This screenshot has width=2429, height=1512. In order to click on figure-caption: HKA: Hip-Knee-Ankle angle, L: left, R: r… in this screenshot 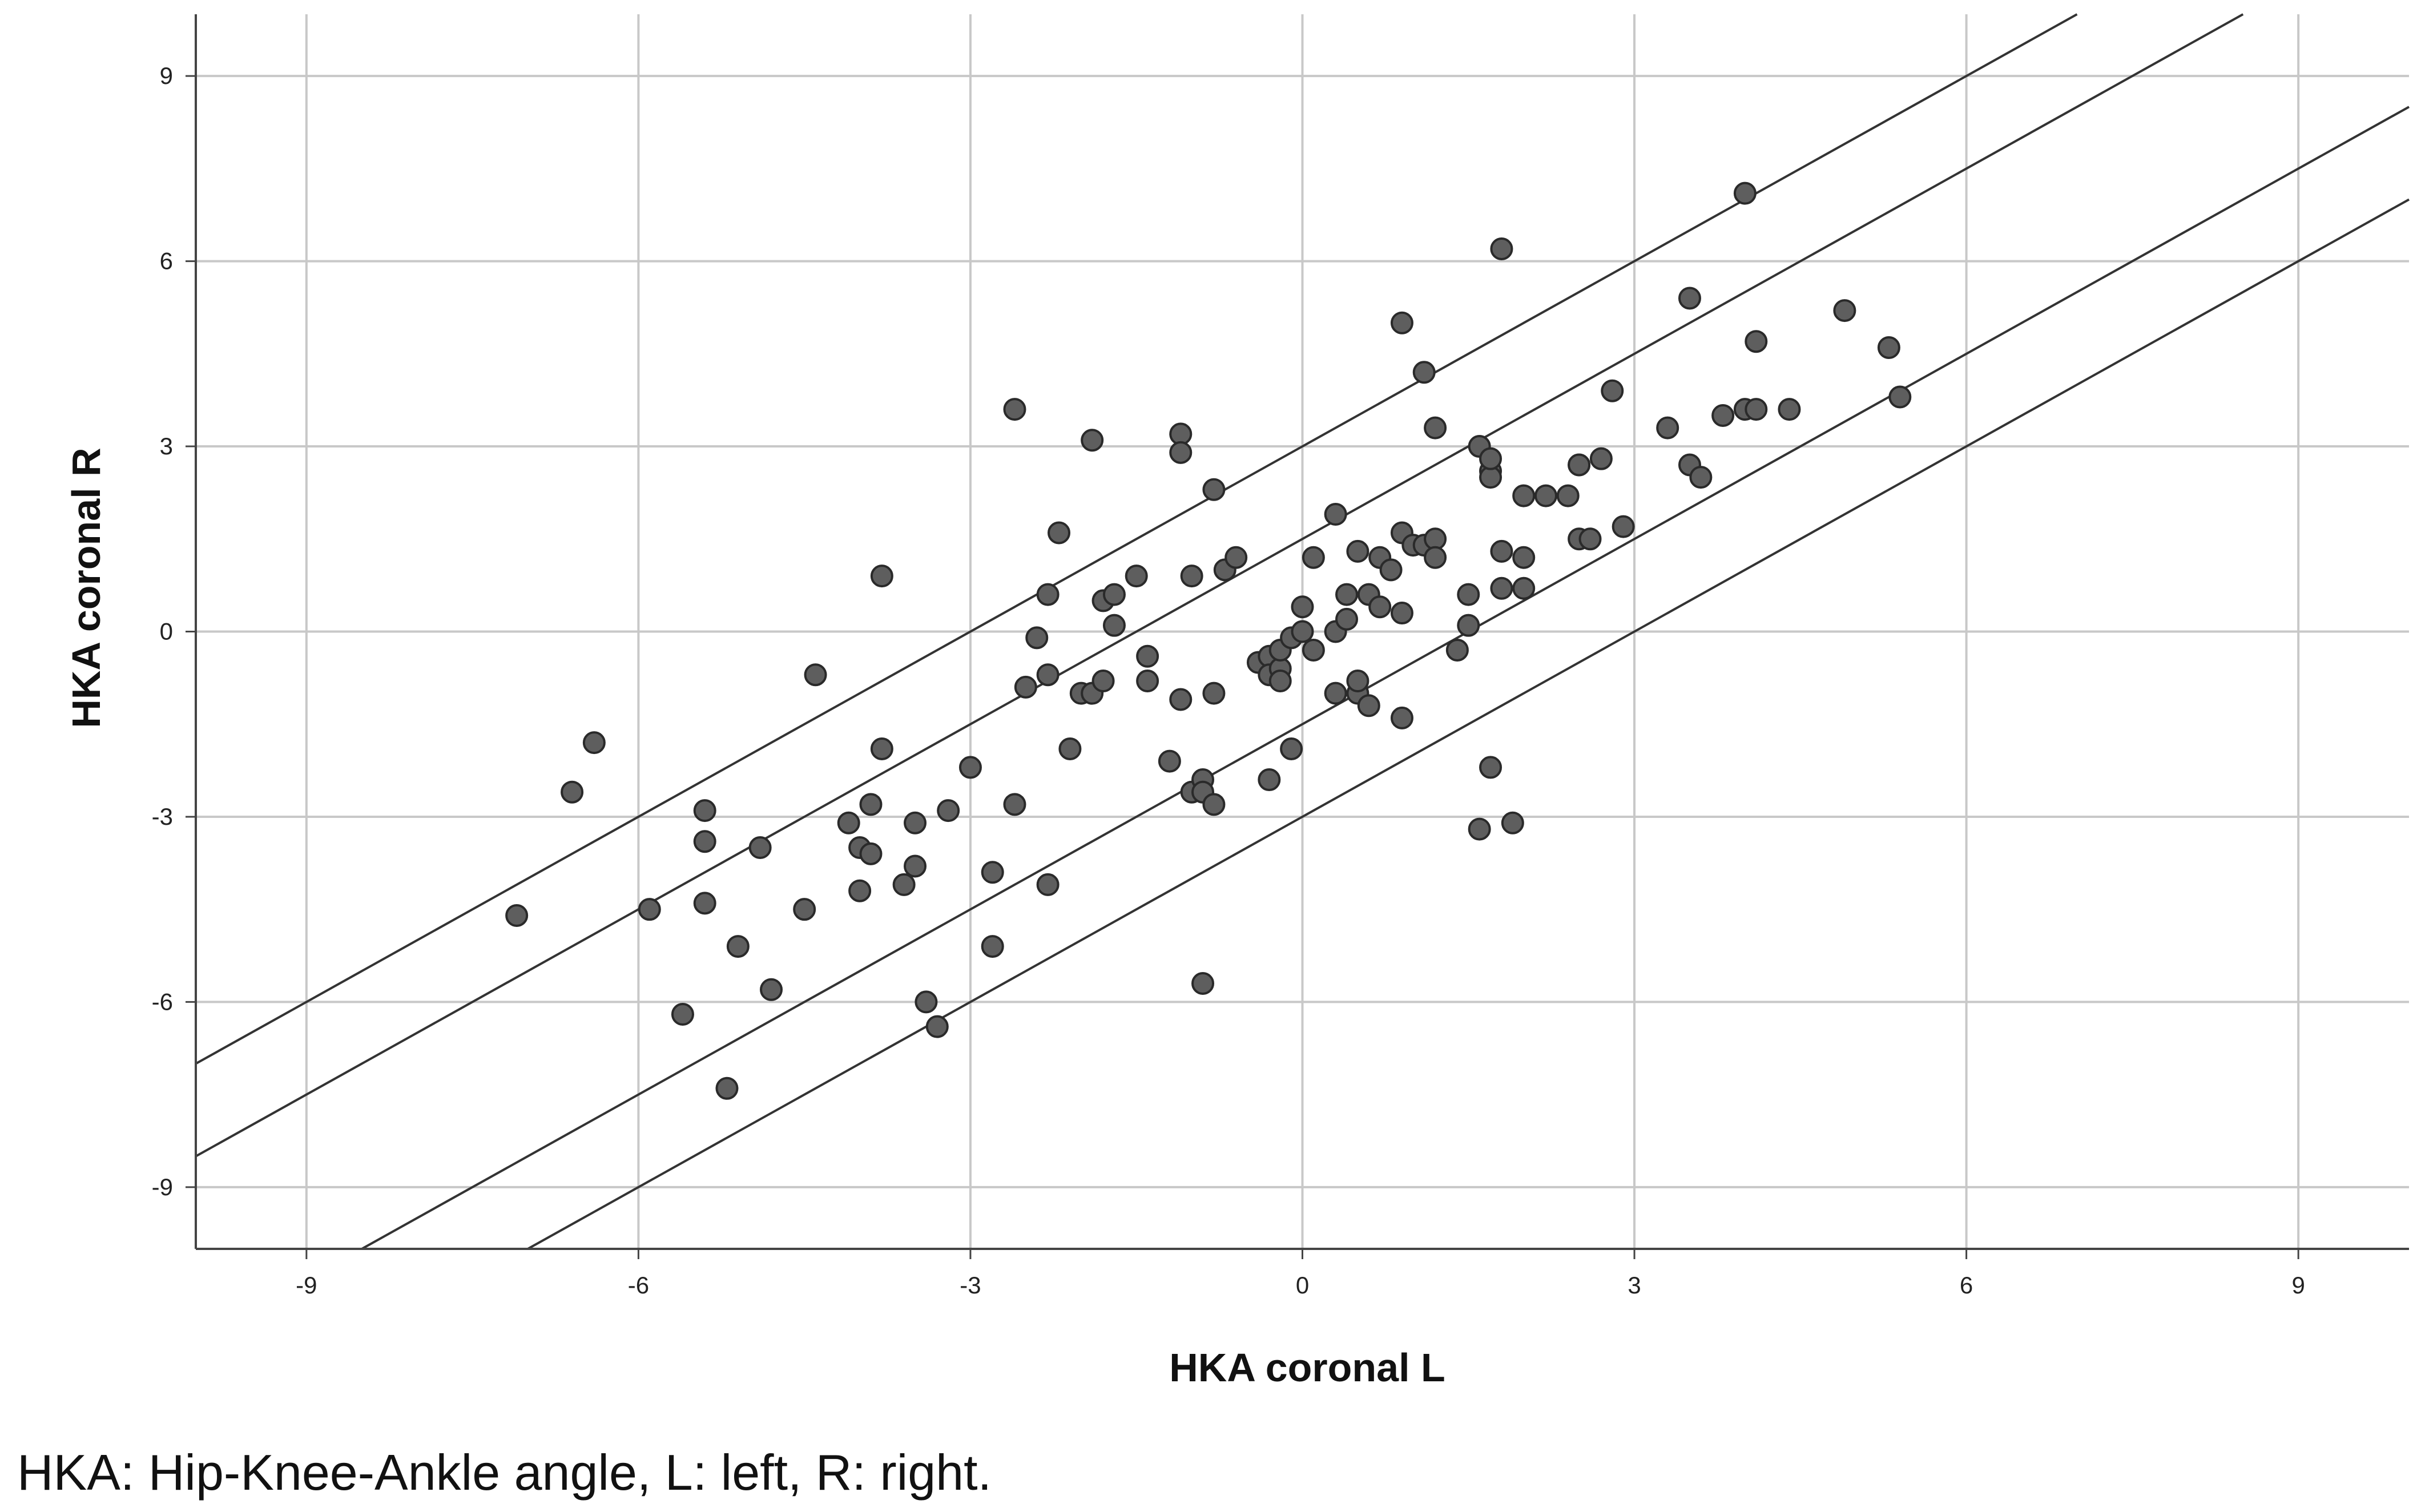, I will do `click(504, 1472)`.